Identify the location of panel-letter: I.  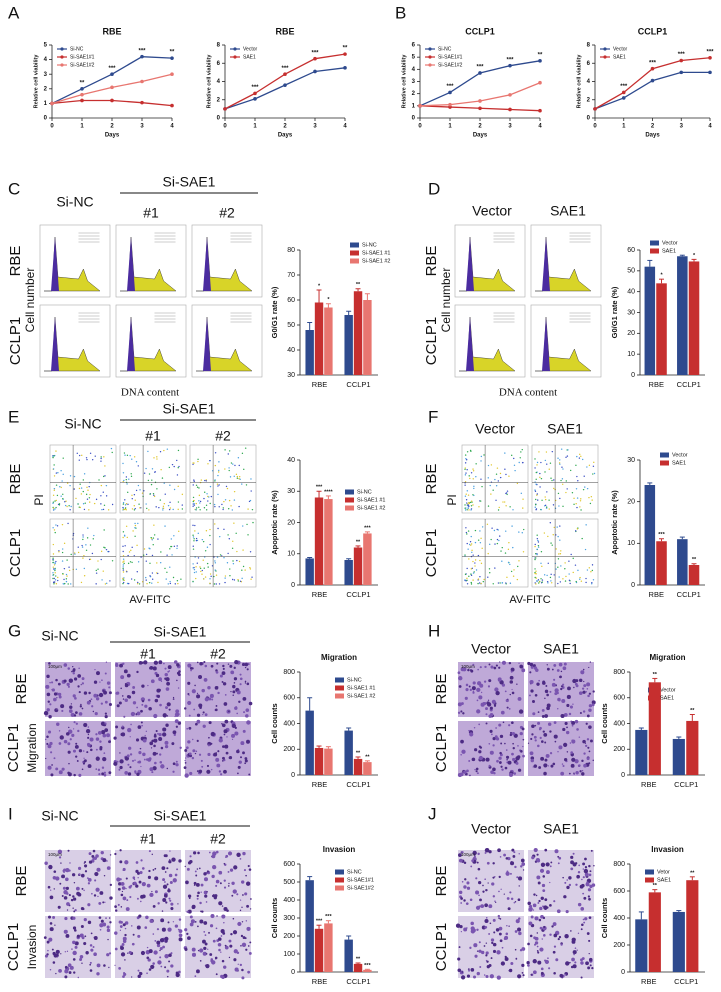
(10, 813).